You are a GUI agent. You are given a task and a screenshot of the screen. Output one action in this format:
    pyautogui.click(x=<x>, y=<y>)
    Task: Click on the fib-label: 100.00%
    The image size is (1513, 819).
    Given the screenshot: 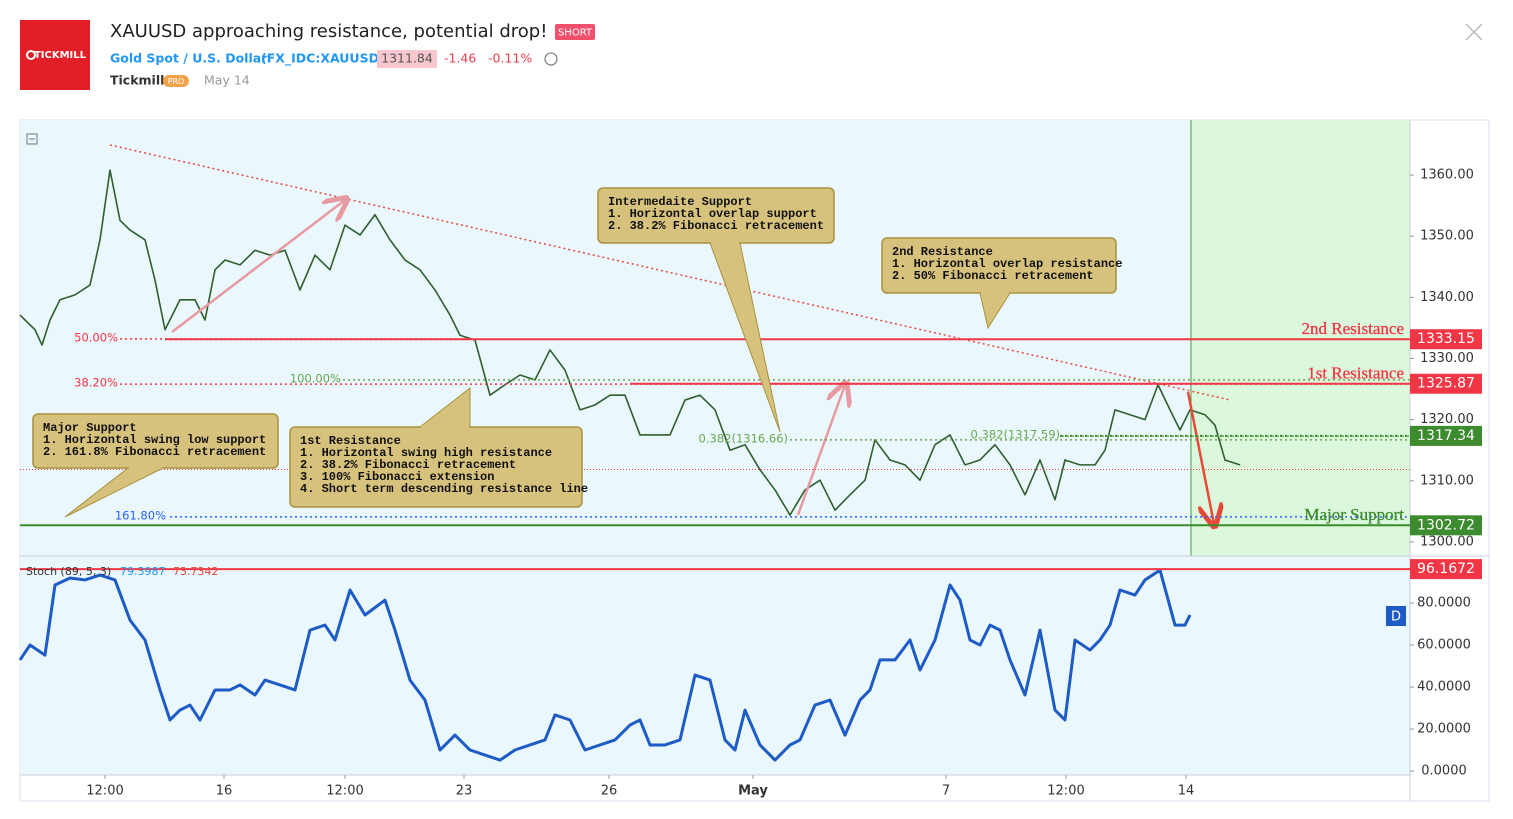 What is the action you would take?
    pyautogui.click(x=315, y=378)
    